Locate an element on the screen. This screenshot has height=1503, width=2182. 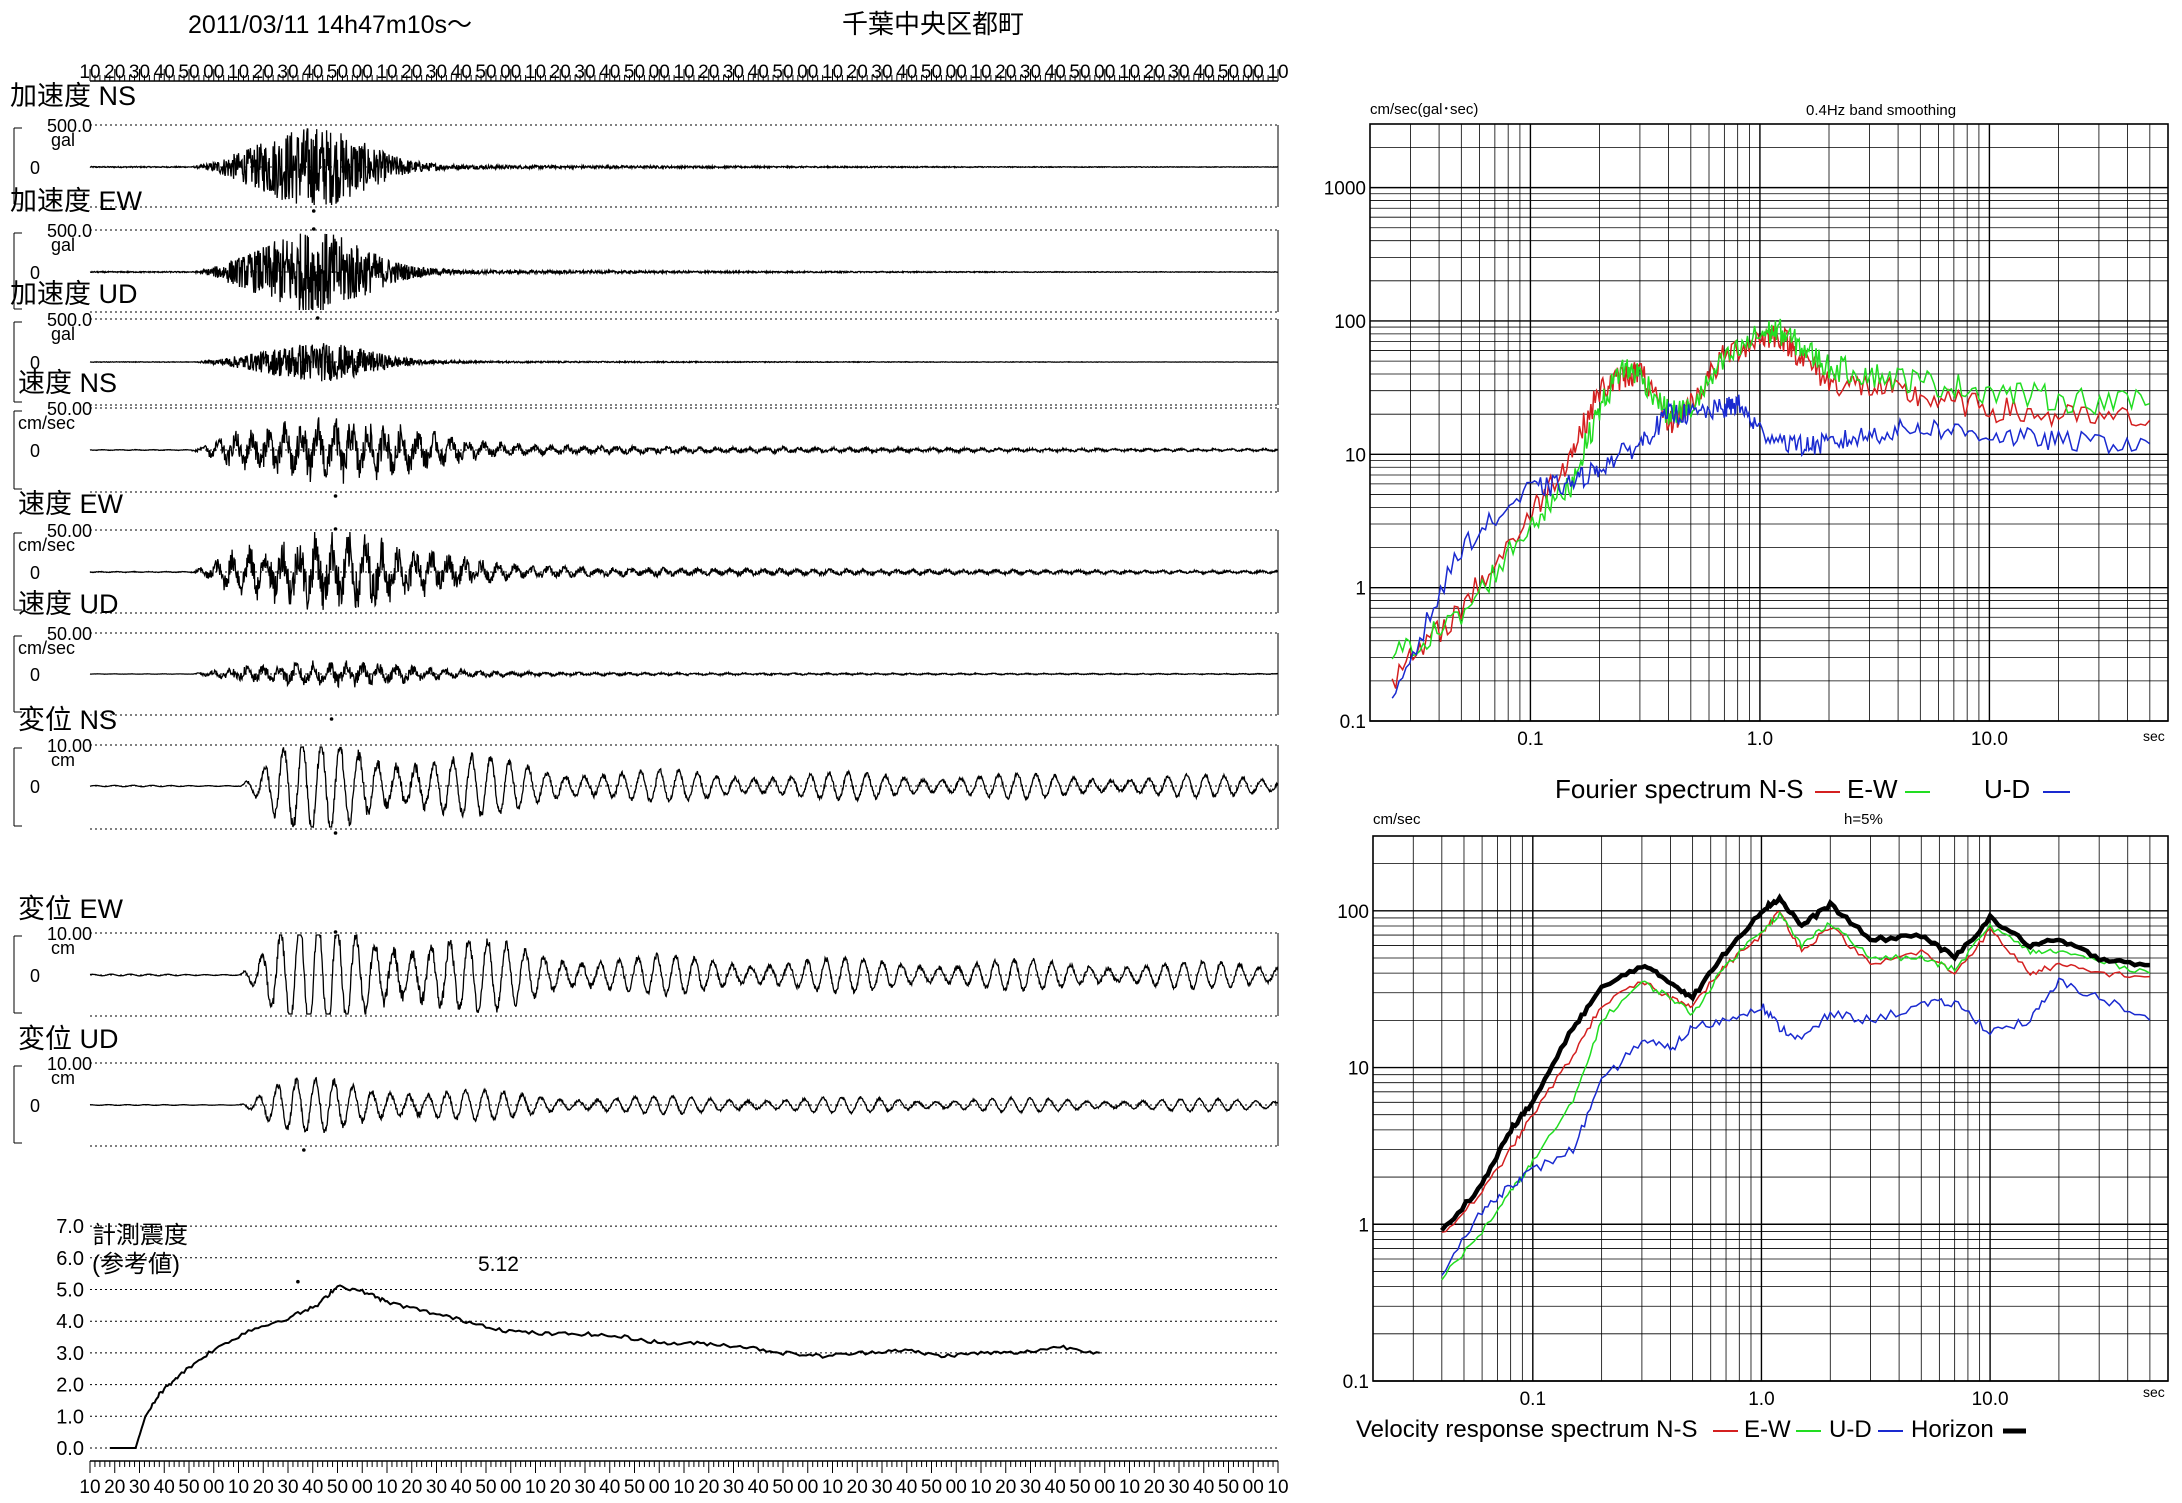
trace-label: 加速度 EW is located at coordinates (76, 201).